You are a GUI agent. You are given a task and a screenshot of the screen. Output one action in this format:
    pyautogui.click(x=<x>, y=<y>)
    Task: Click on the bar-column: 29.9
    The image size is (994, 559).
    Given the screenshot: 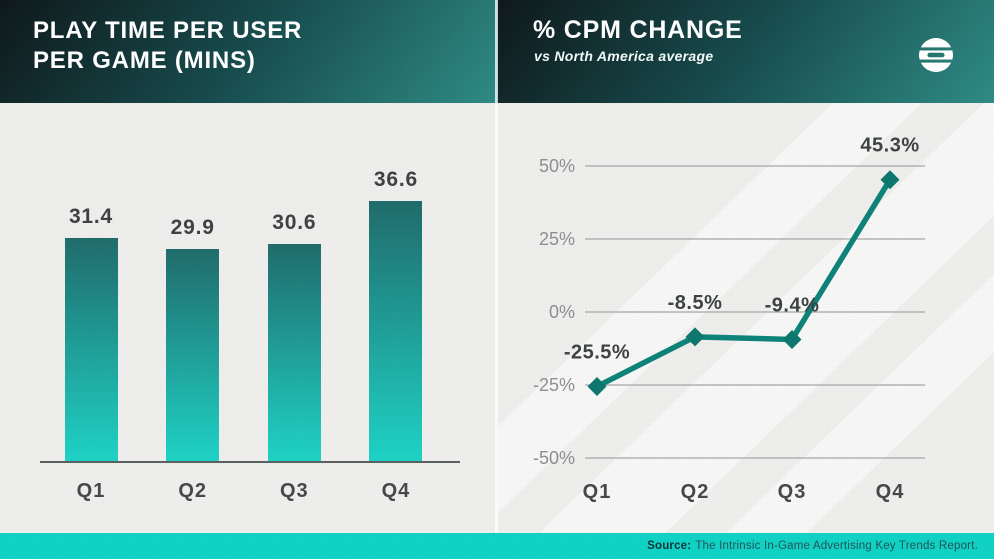 What is the action you would take?
    pyautogui.click(x=193, y=338)
    